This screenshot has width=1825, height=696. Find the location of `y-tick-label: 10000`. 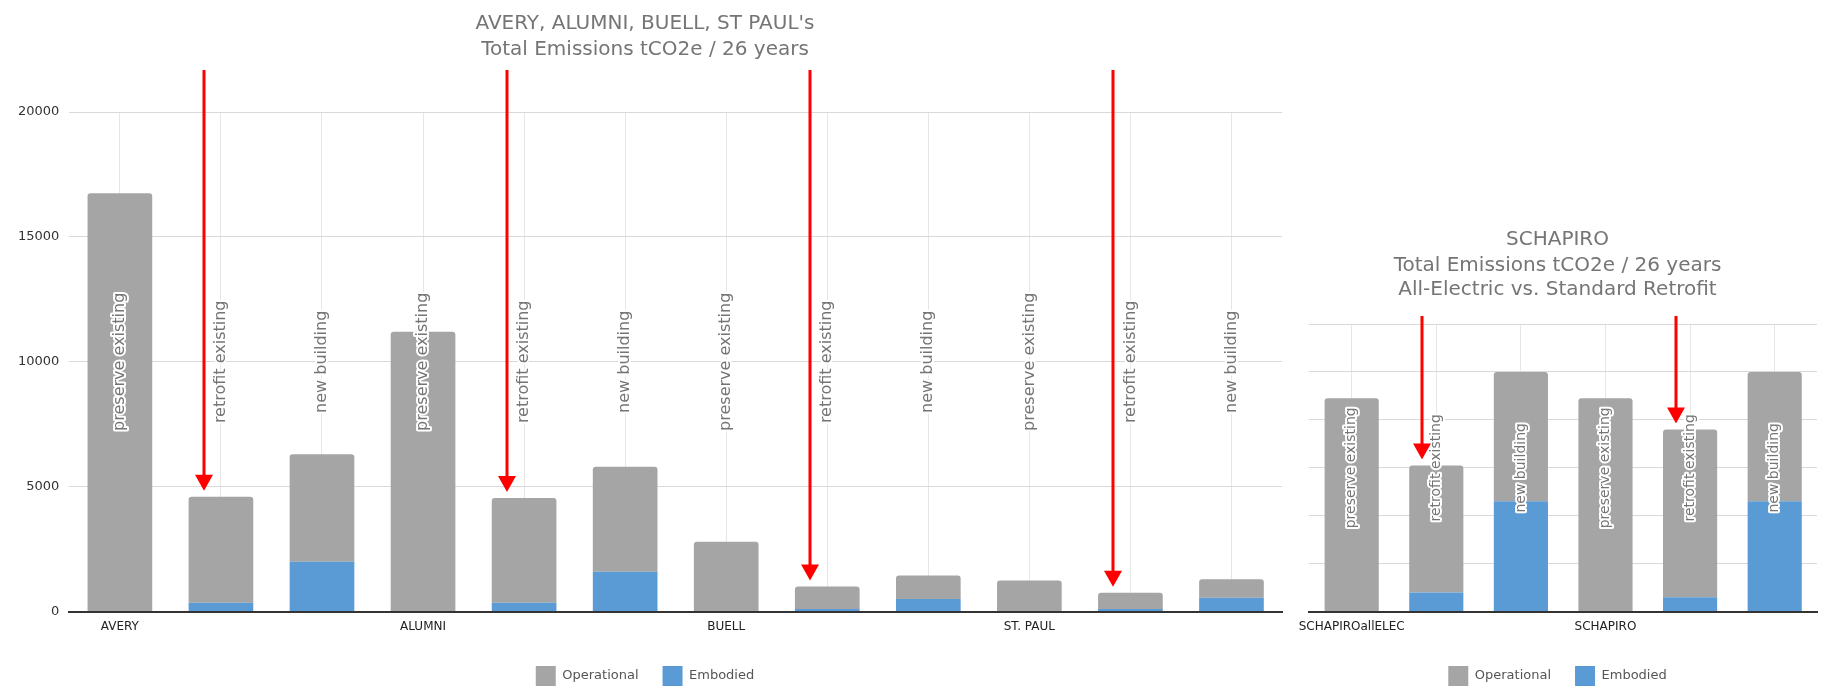

y-tick-label: 10000 is located at coordinates (39, 361).